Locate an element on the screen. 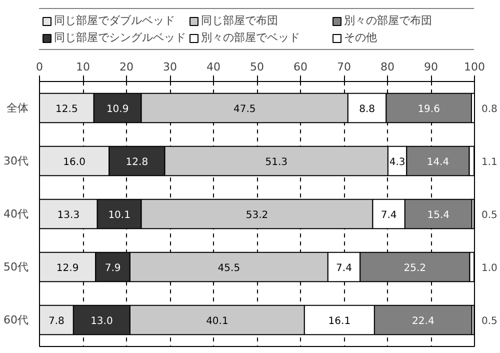 The height and width of the screenshot is (353, 500). data-label: 16.1 is located at coordinates (339, 321).